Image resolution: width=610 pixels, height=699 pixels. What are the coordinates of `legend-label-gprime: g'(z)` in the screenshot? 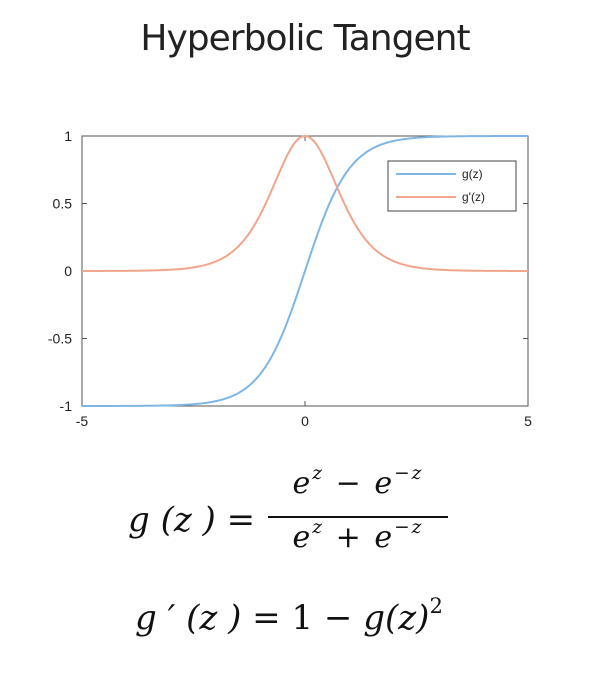 It's located at (473, 197).